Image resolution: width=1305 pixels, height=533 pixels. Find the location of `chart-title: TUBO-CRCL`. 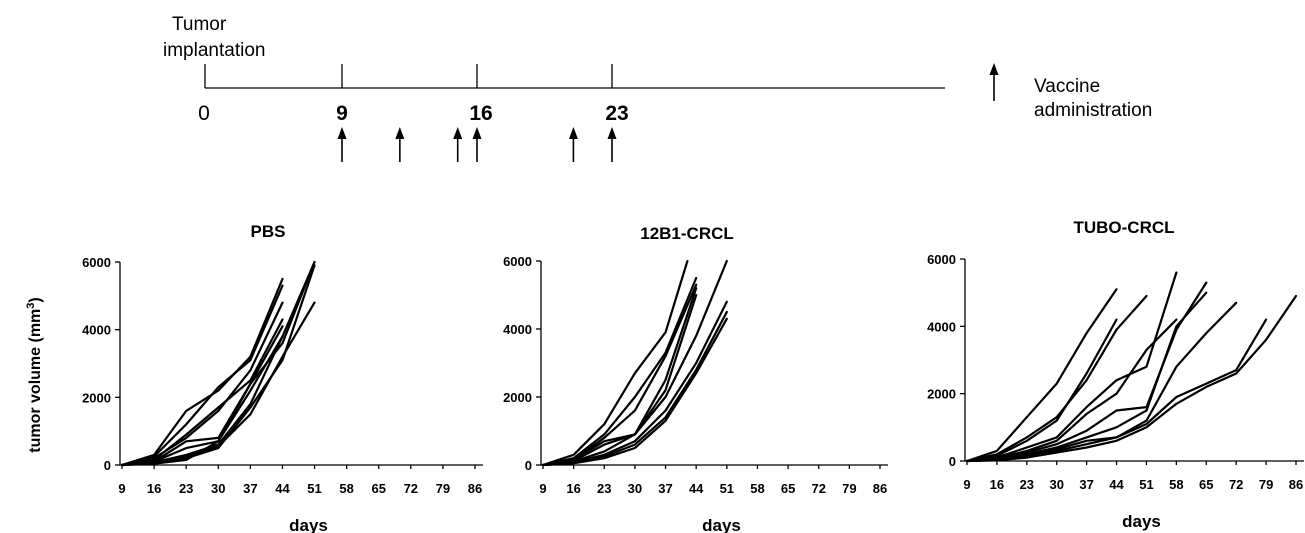

chart-title: TUBO-CRCL is located at coordinates (1123, 227).